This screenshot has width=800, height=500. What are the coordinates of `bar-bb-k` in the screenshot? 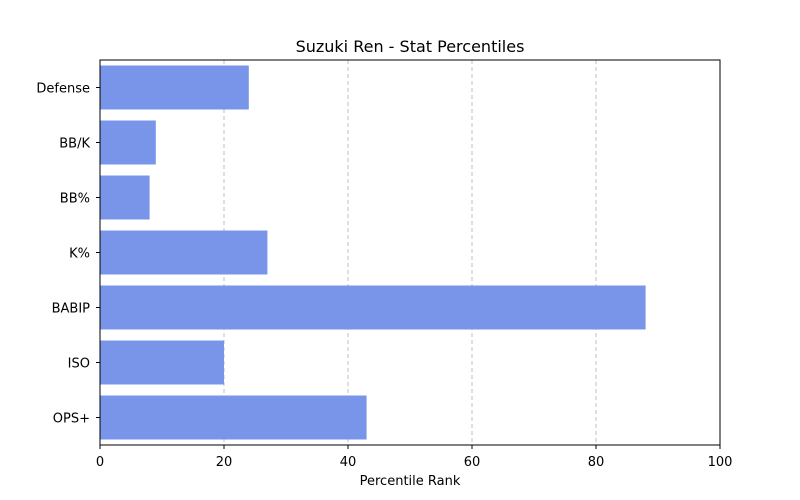 It's located at (128, 142).